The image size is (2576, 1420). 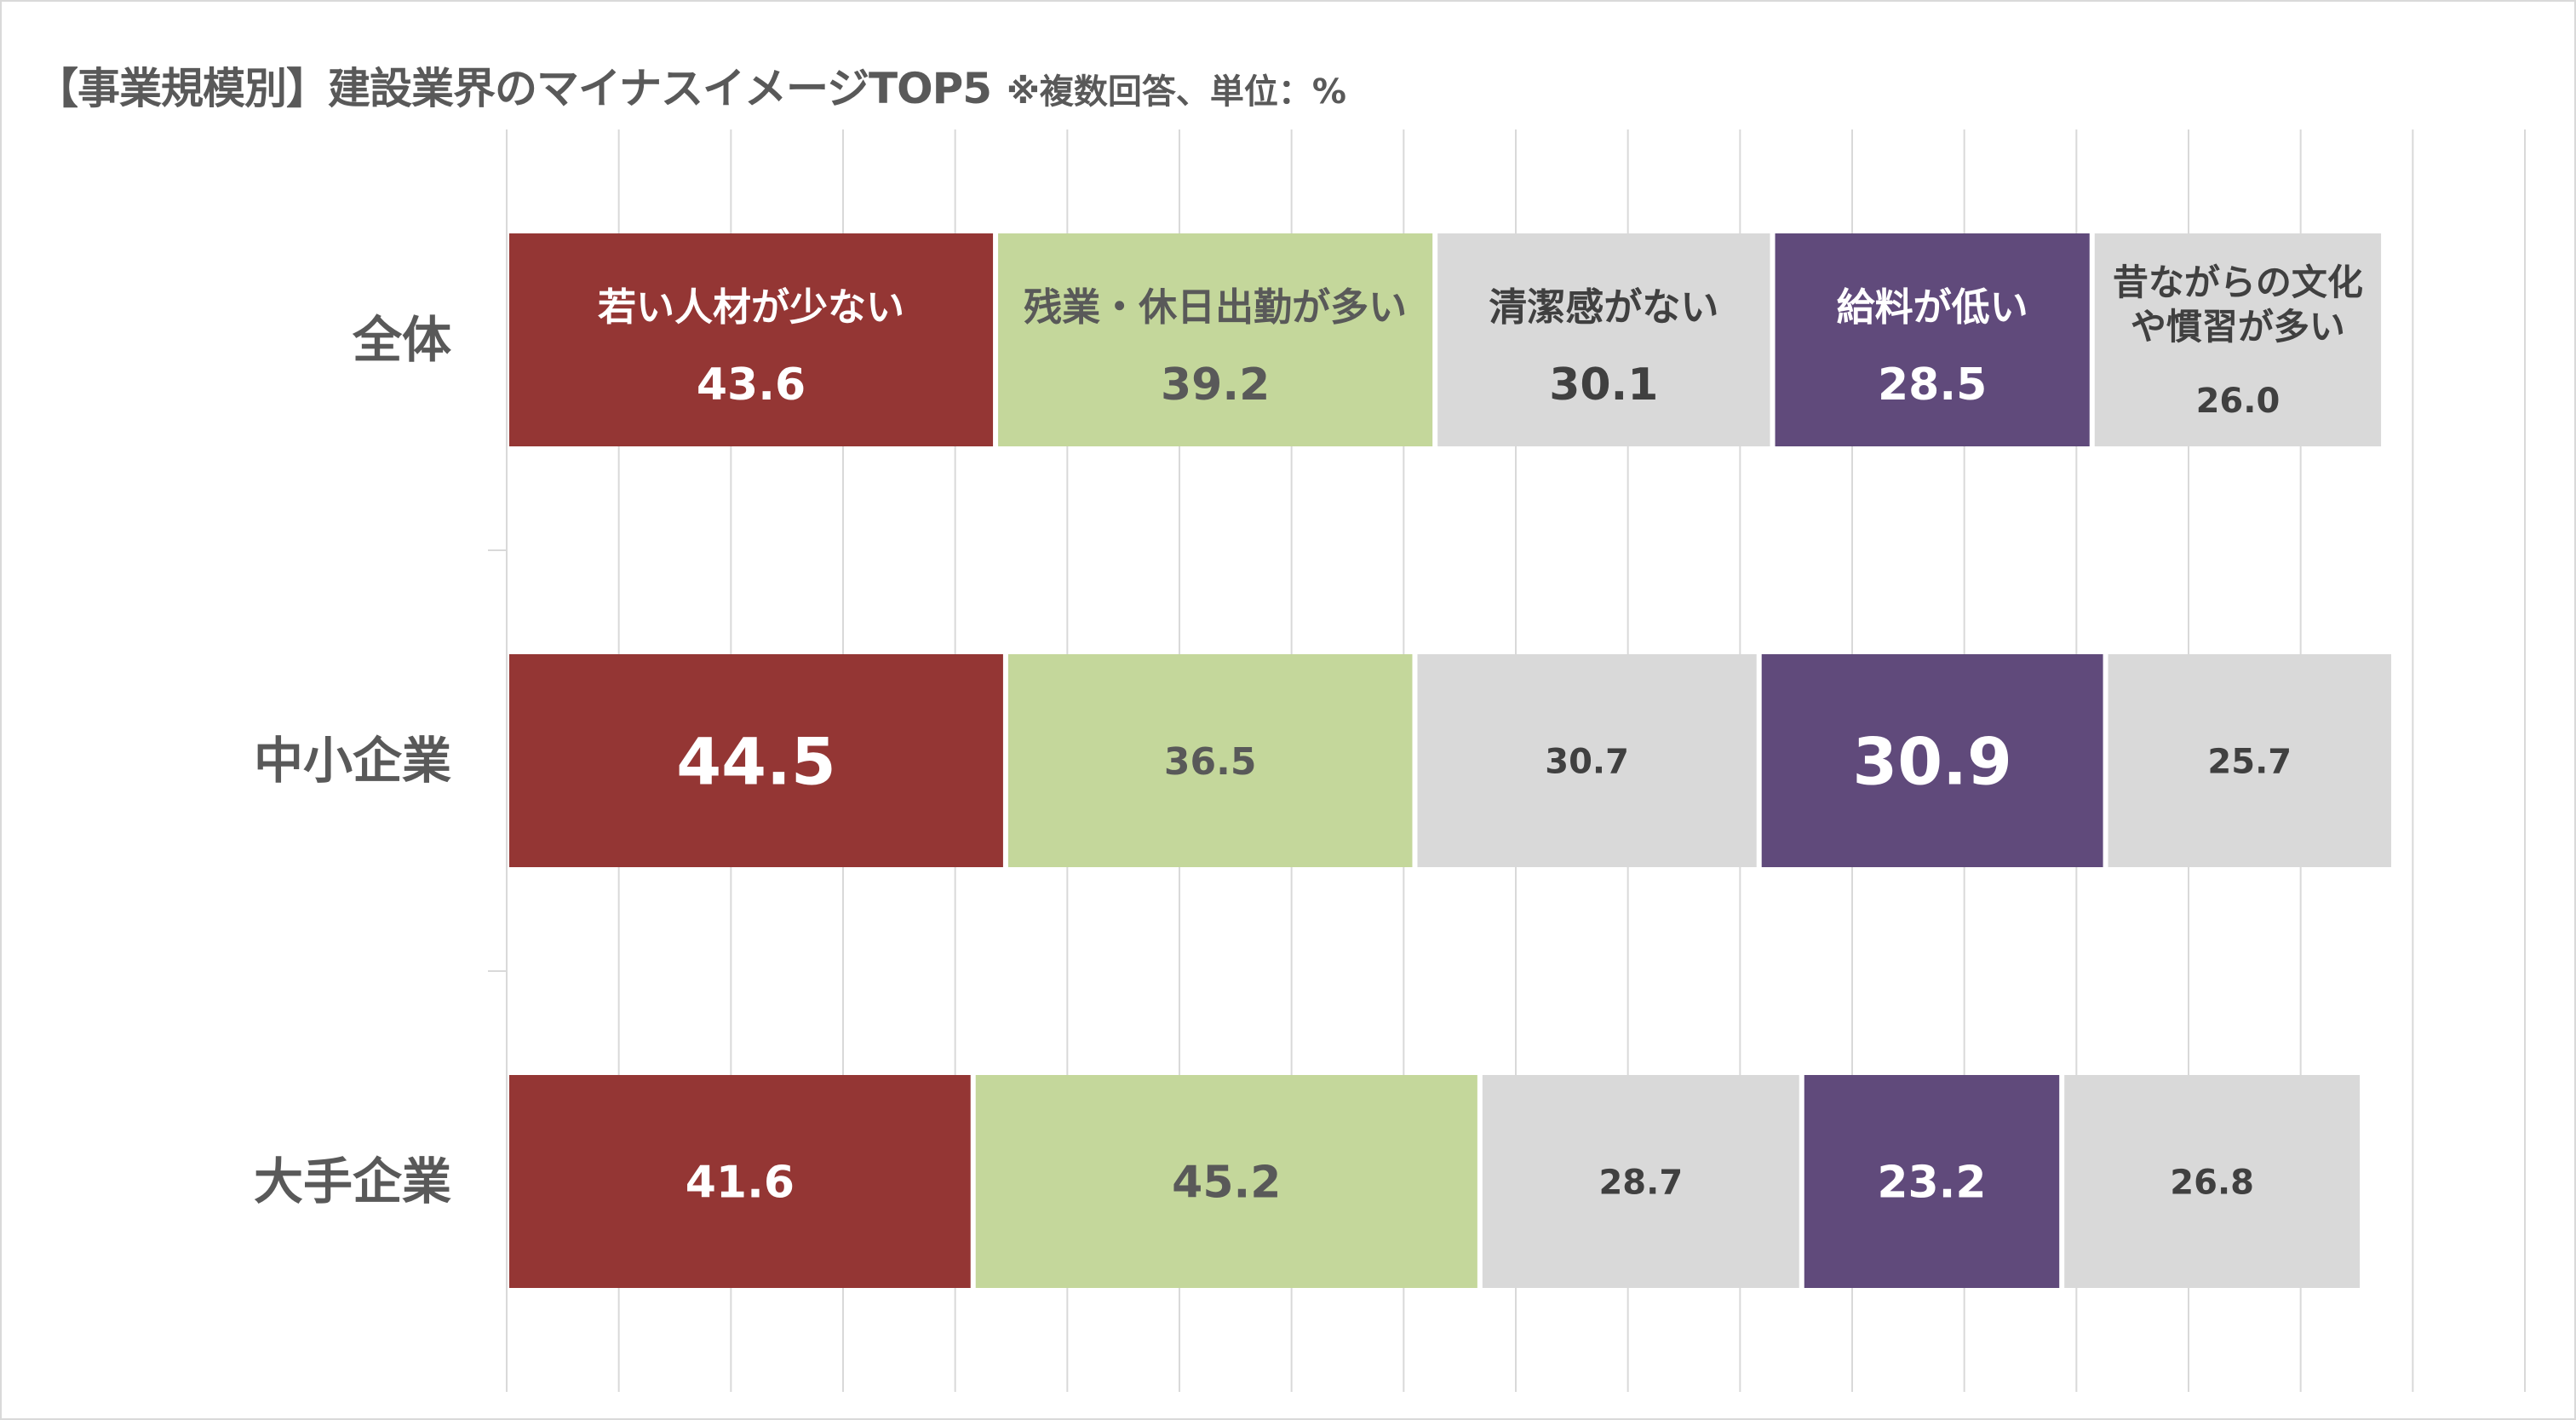 I want to click on segment-name-label: 清潔感がない, so click(x=1603, y=307).